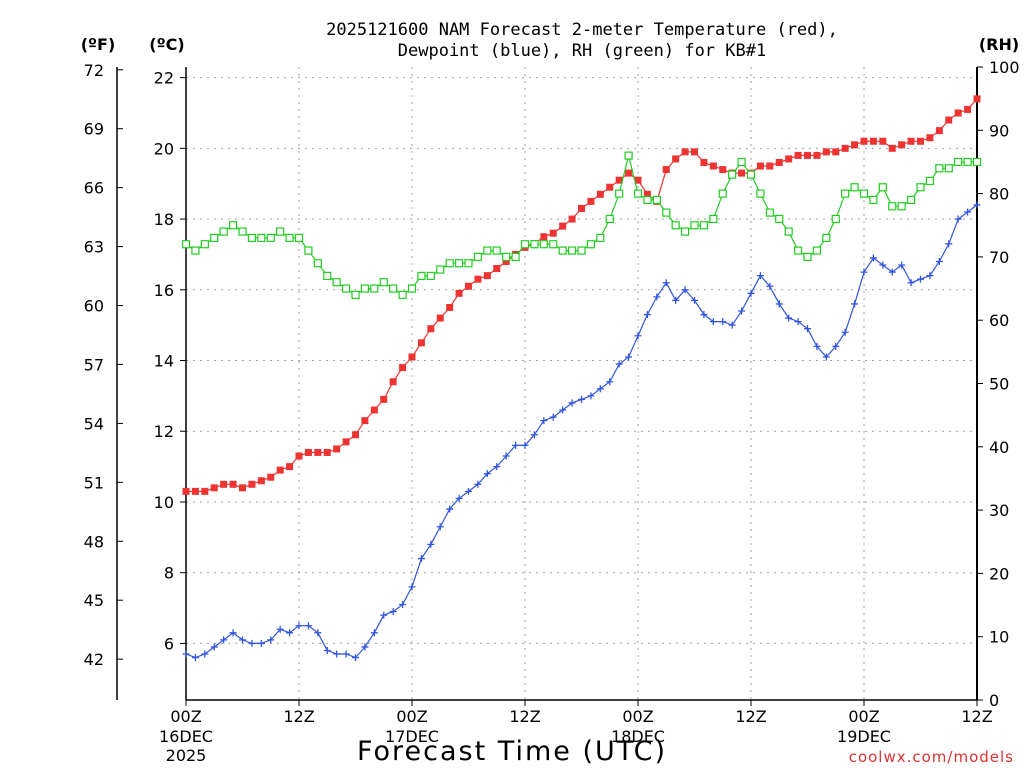  Describe the element at coordinates (164, 78) in the screenshot. I see `tick-label-c-8: 22` at that location.